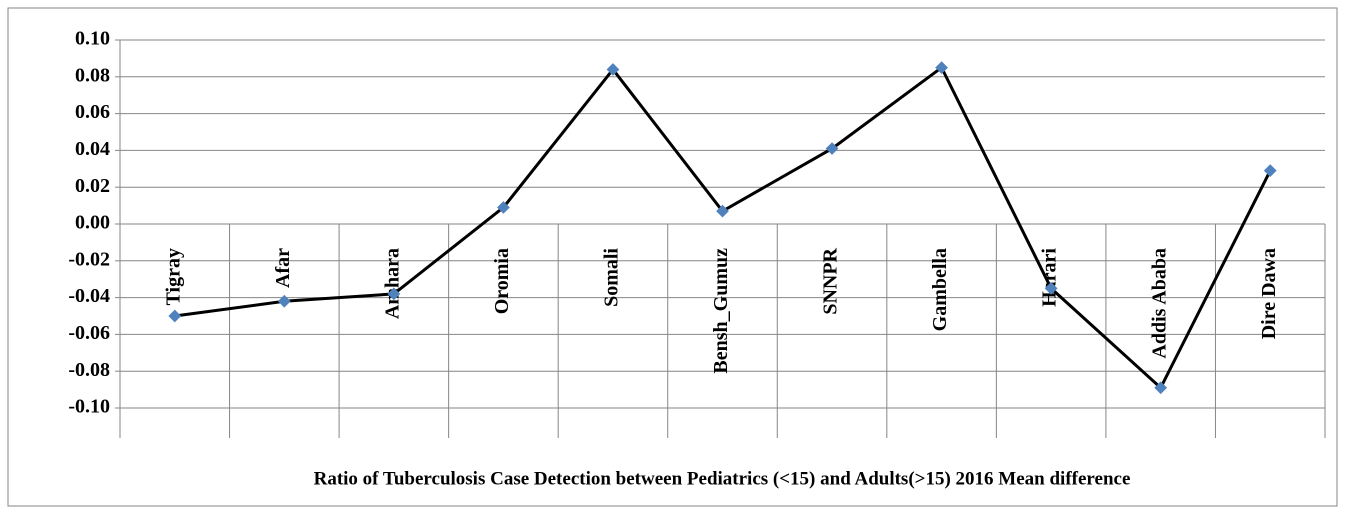 Image resolution: width=1346 pixels, height=507 pixels. I want to click on y-tick-label: -0.04, so click(89, 296).